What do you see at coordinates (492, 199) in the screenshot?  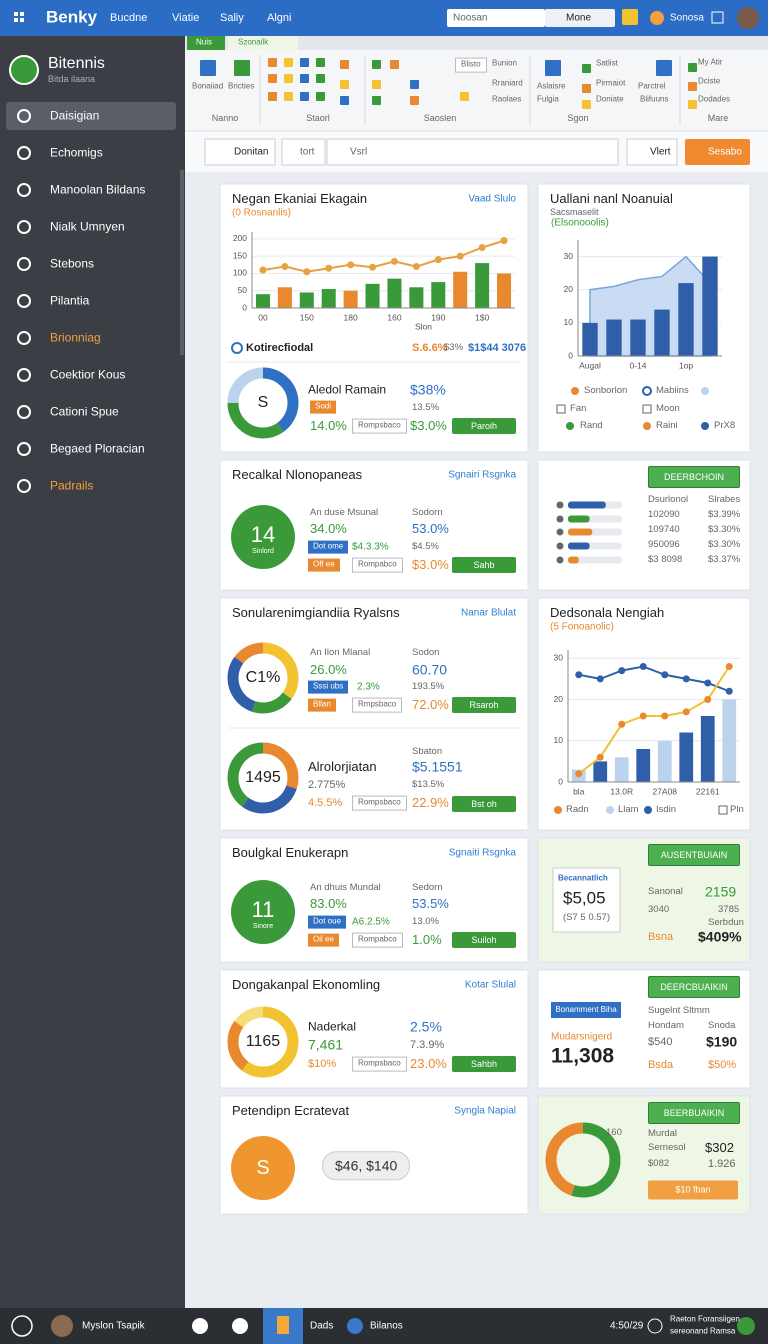 I see `cards-link: Vaad Slulo` at bounding box center [492, 199].